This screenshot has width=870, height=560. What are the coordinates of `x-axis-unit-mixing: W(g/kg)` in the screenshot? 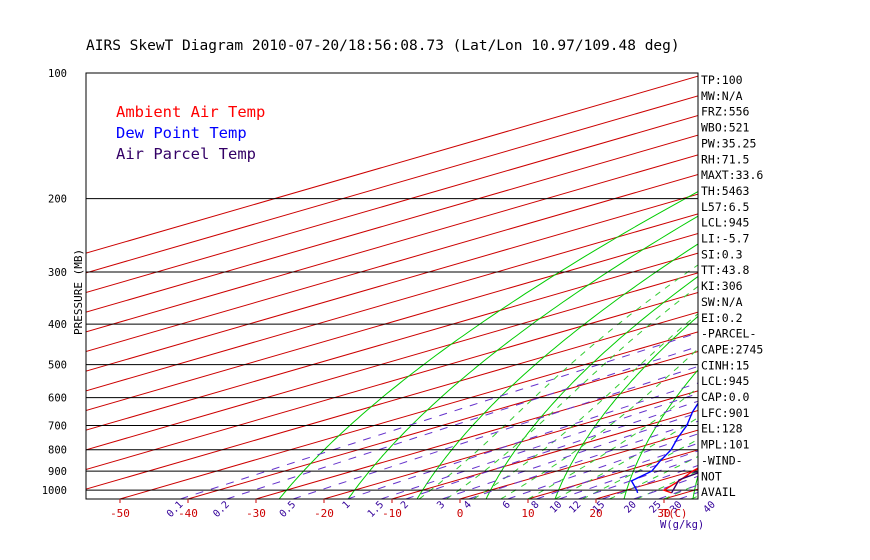 It's located at (682, 525).